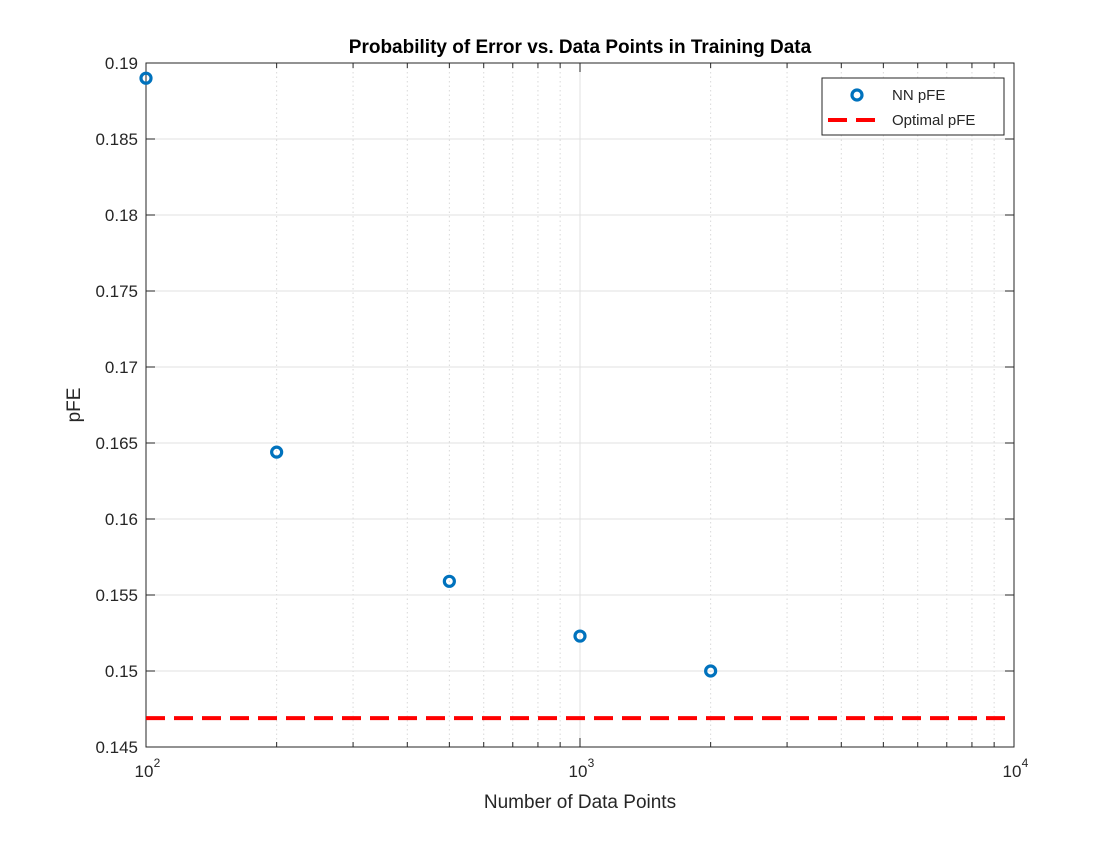  What do you see at coordinates (857, 95) in the screenshot?
I see `legend-marker-symbol` at bounding box center [857, 95].